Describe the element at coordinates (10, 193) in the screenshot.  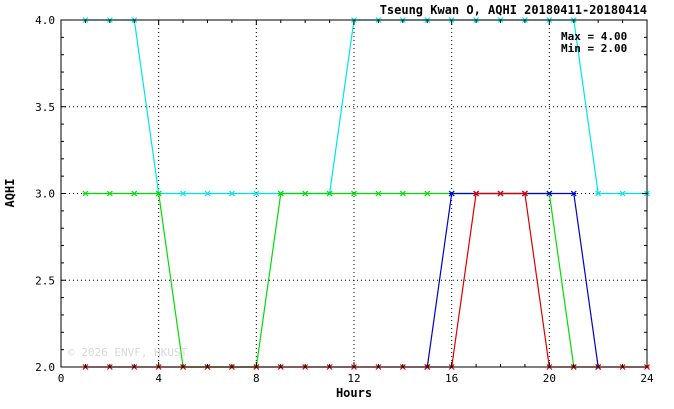
I see `y-axis-label: AQHI` at that location.